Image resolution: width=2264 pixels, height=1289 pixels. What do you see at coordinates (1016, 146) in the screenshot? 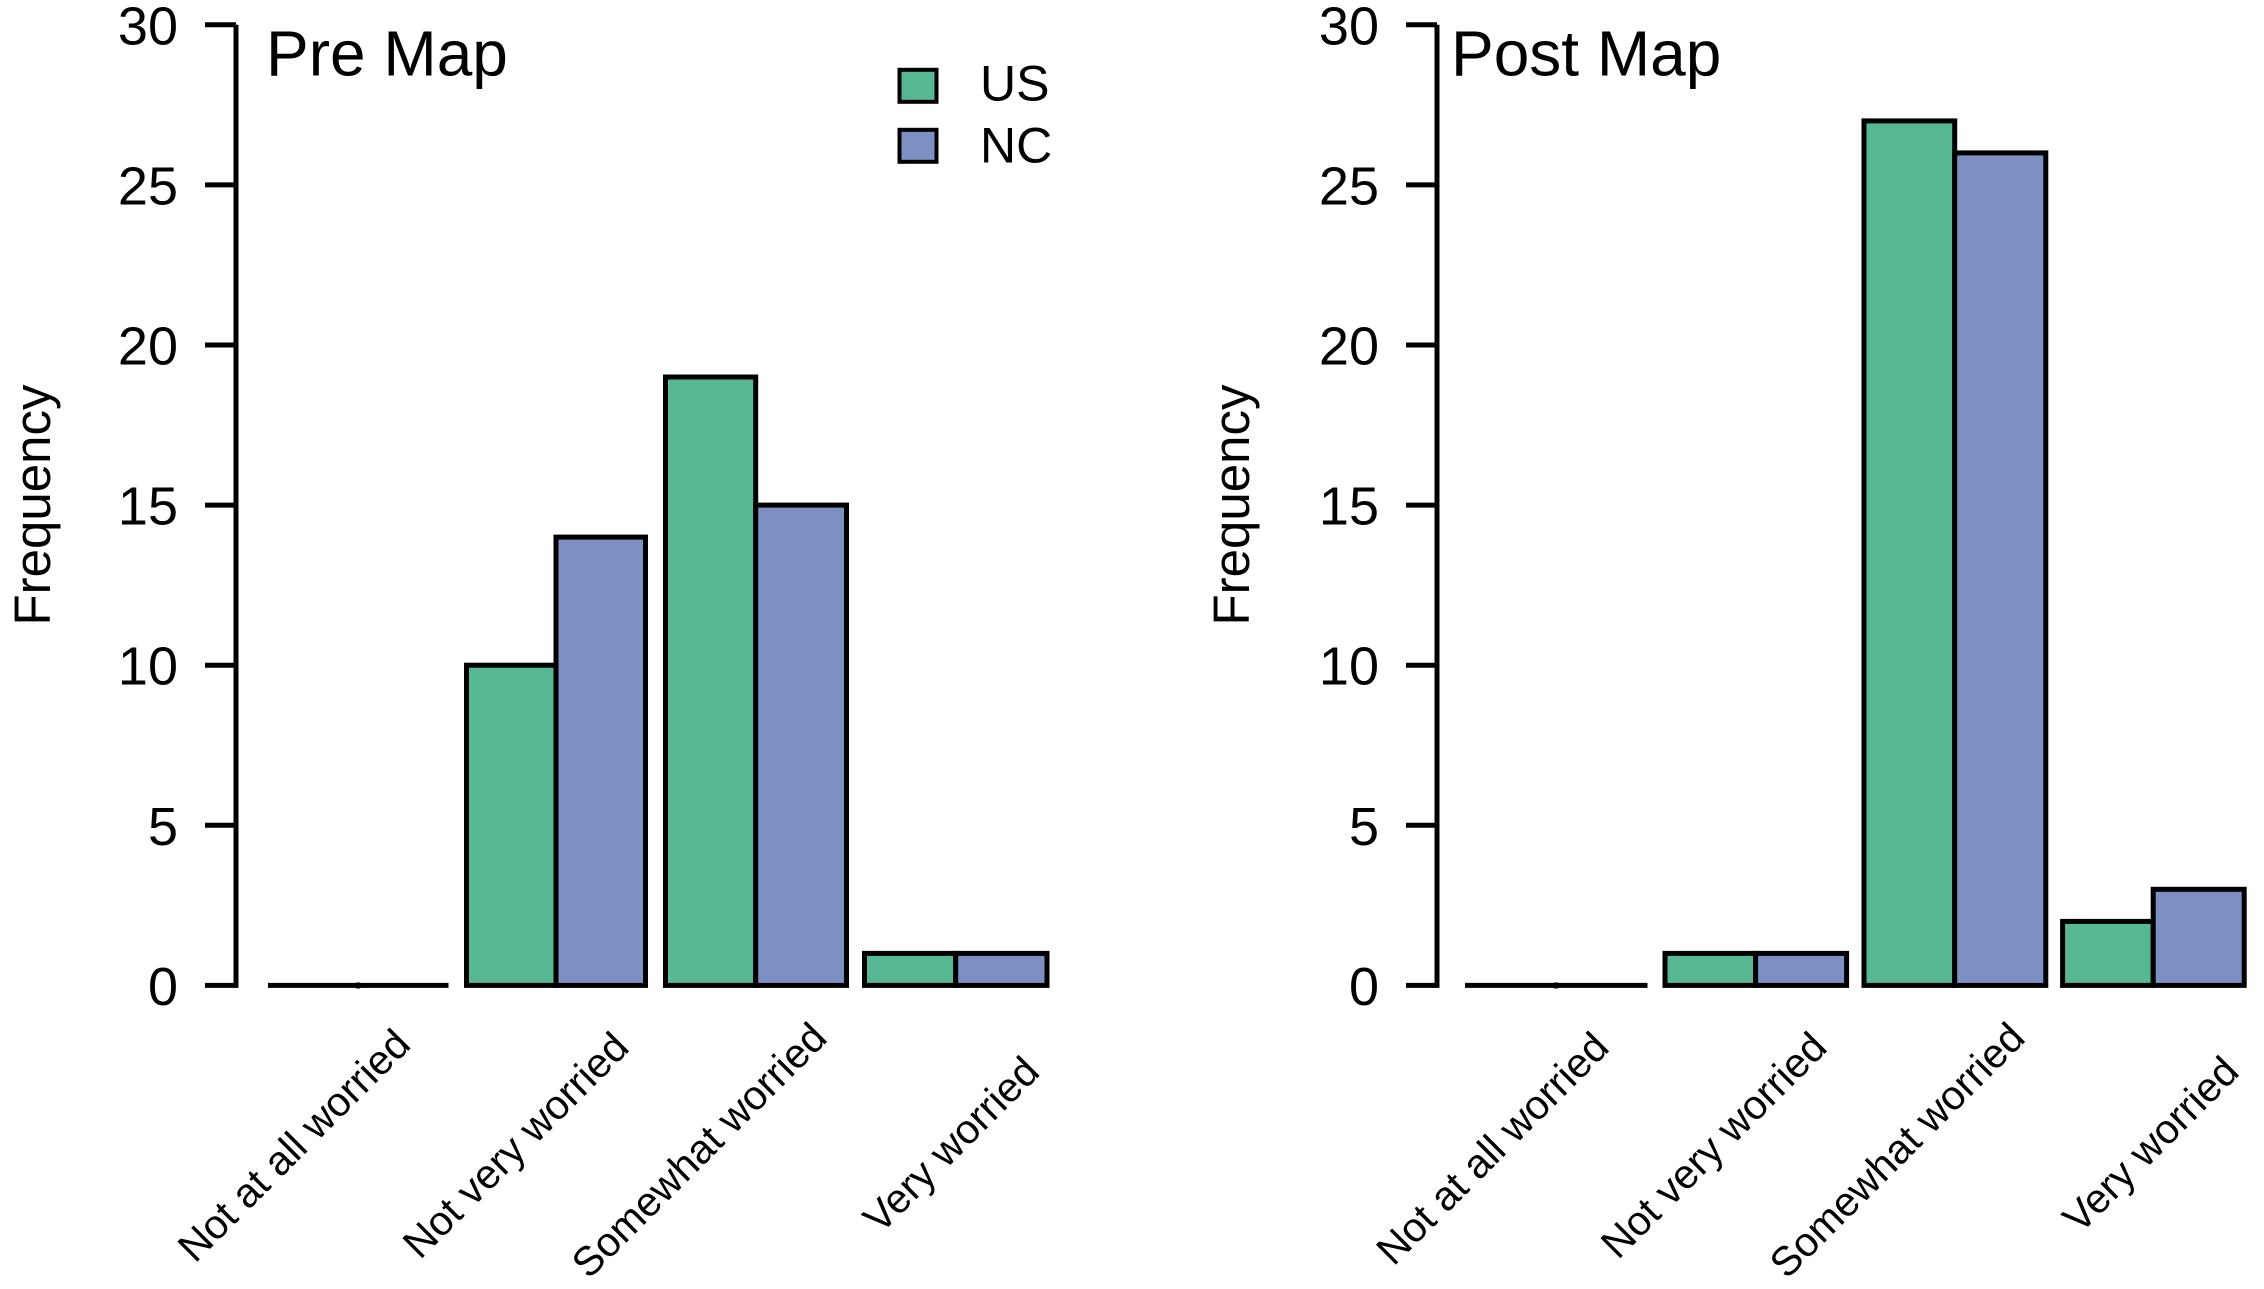
I see `svg-text: NC` at bounding box center [1016, 146].